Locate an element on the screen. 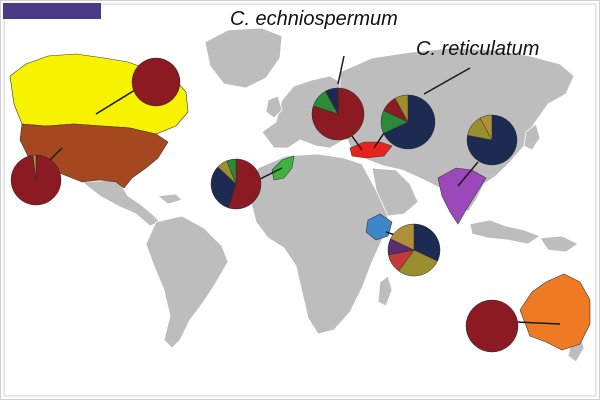 The height and width of the screenshot is (400, 600). turkey-region is located at coordinates (371, 150).